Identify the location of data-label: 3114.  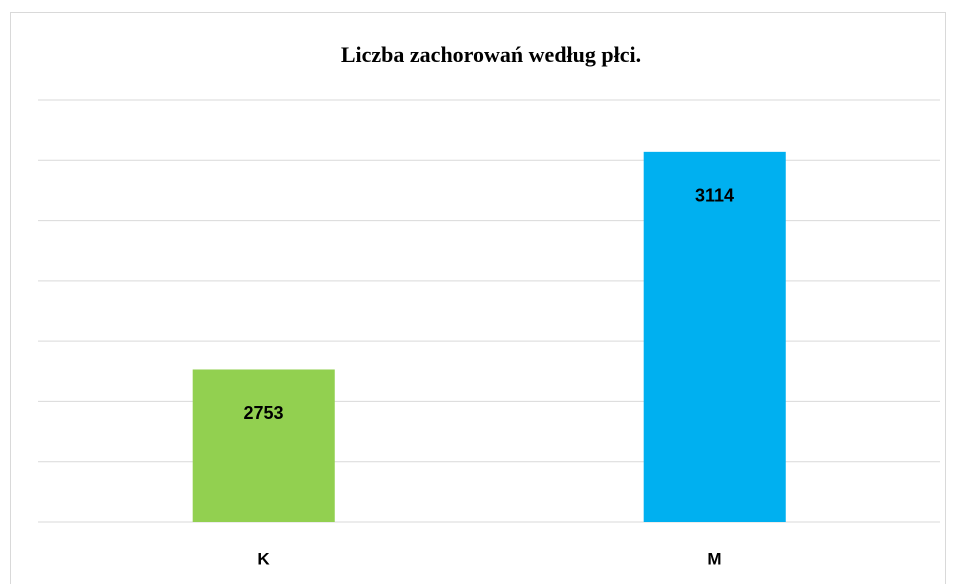
(714, 196).